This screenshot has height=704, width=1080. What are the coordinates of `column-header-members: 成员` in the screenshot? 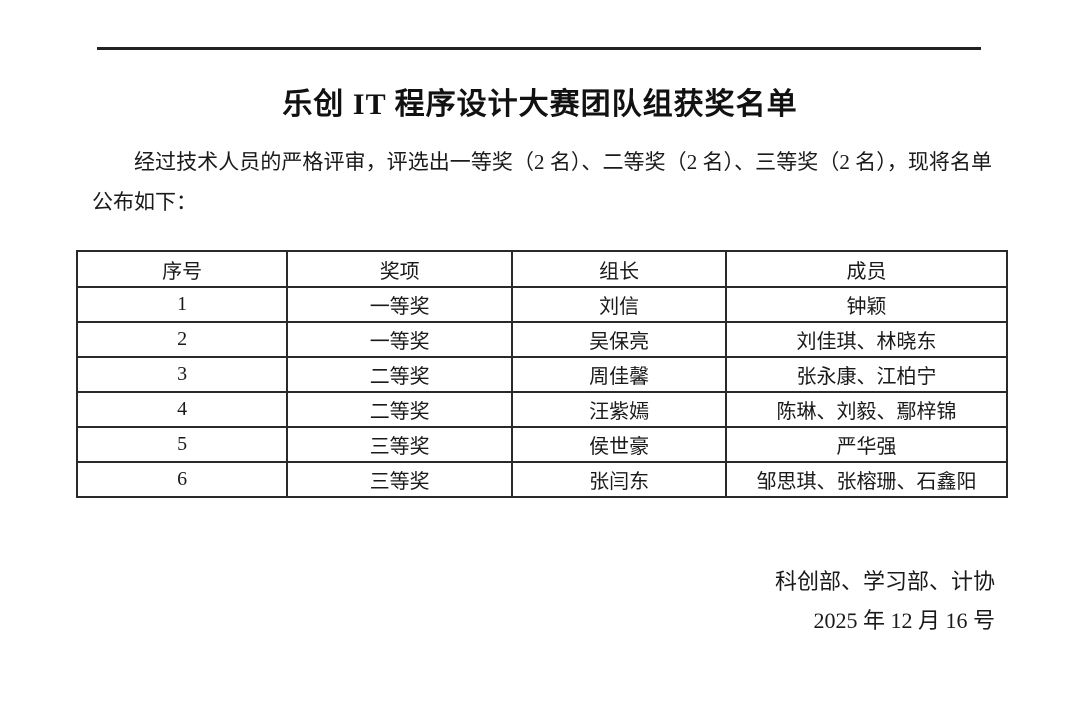 It's located at (866, 269).